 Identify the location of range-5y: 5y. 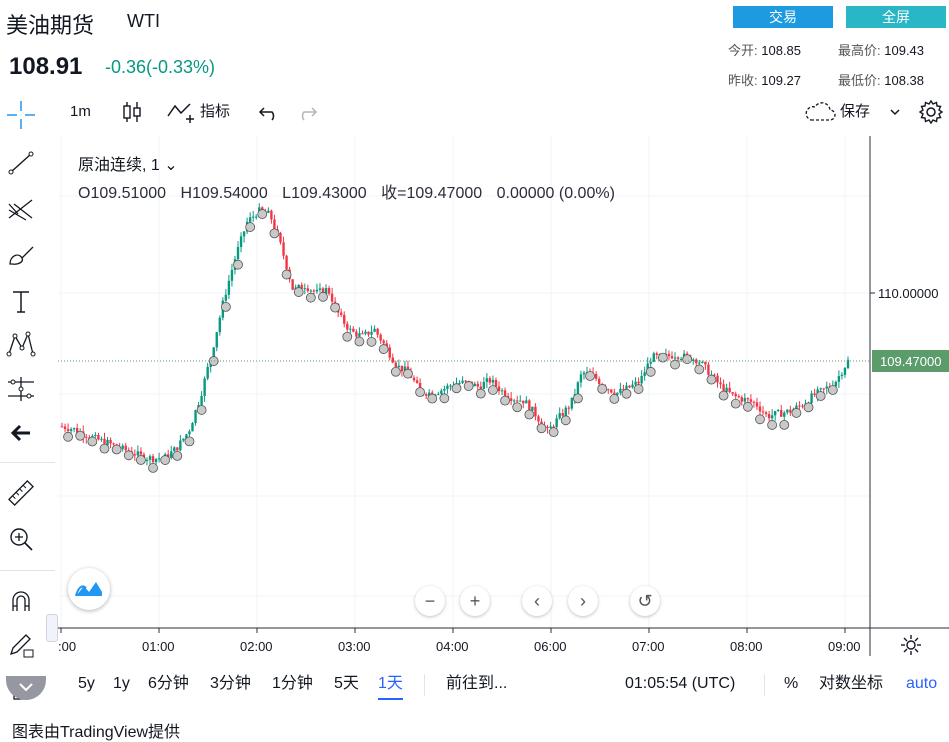
(86, 683).